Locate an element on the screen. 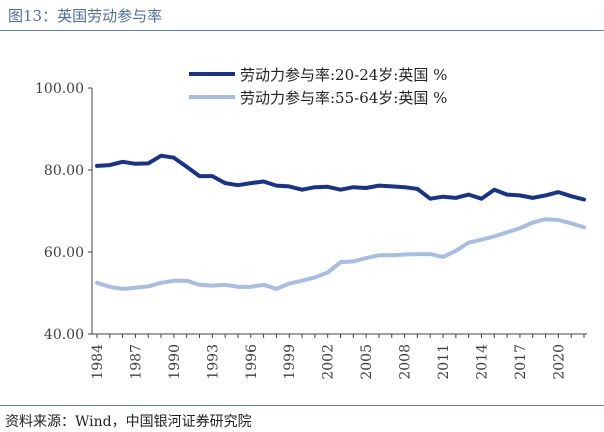  x-tick-label: 1996 is located at coordinates (252, 362).